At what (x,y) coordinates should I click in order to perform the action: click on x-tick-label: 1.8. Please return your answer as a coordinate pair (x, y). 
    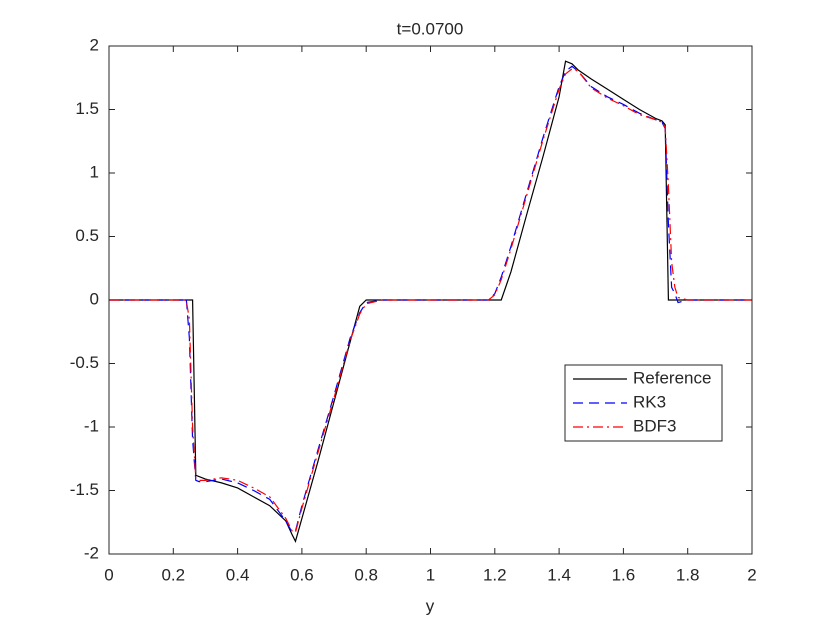
    Looking at the image, I should click on (688, 574).